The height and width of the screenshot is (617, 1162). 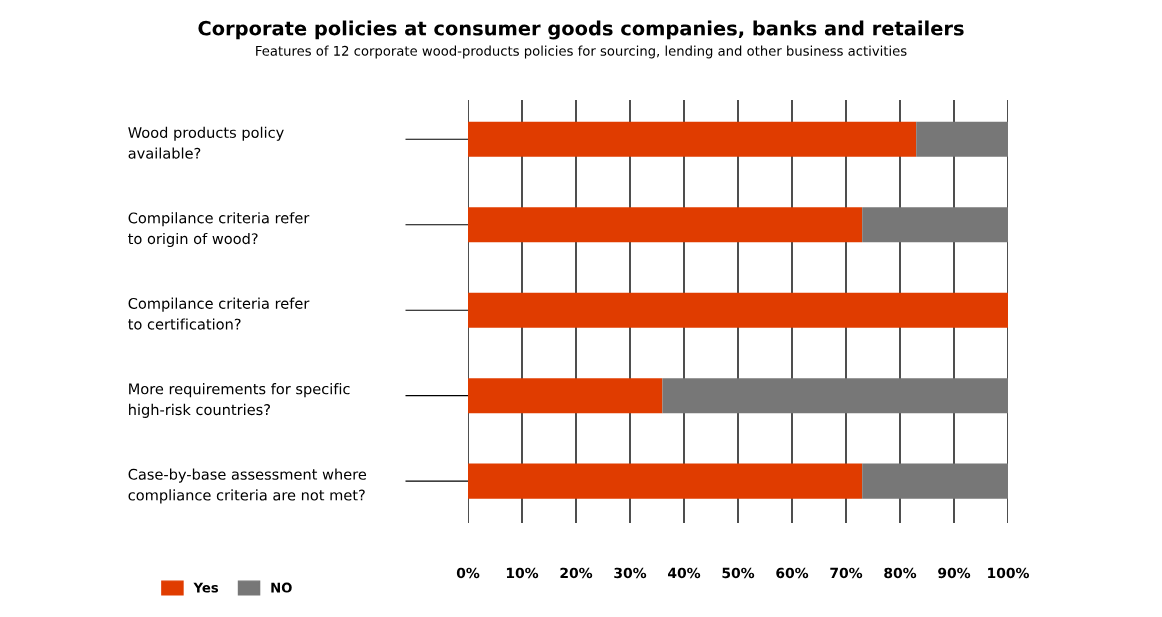 I want to click on x-tick-label: 60%, so click(x=792, y=573).